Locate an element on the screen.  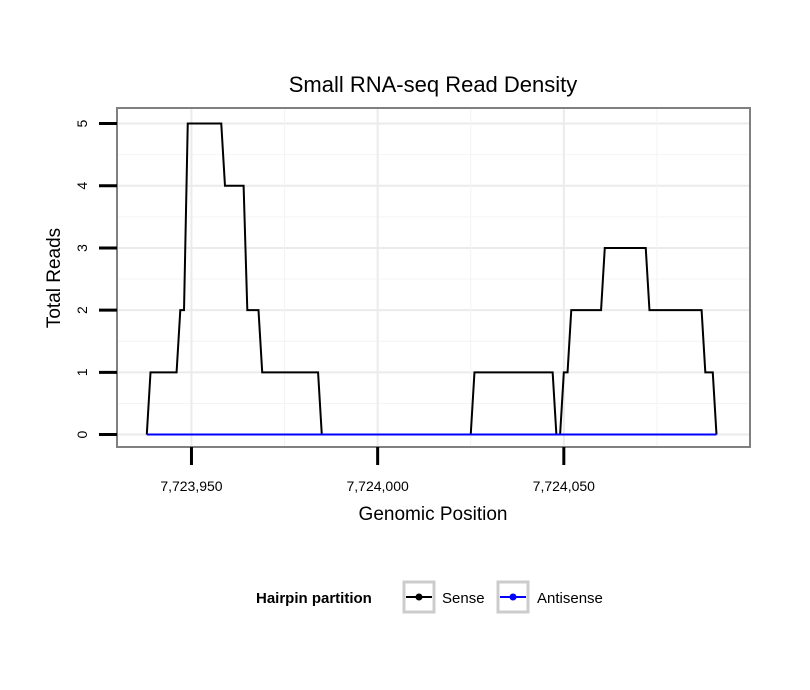
x-axis-title: Genomic Position is located at coordinates (433, 514).